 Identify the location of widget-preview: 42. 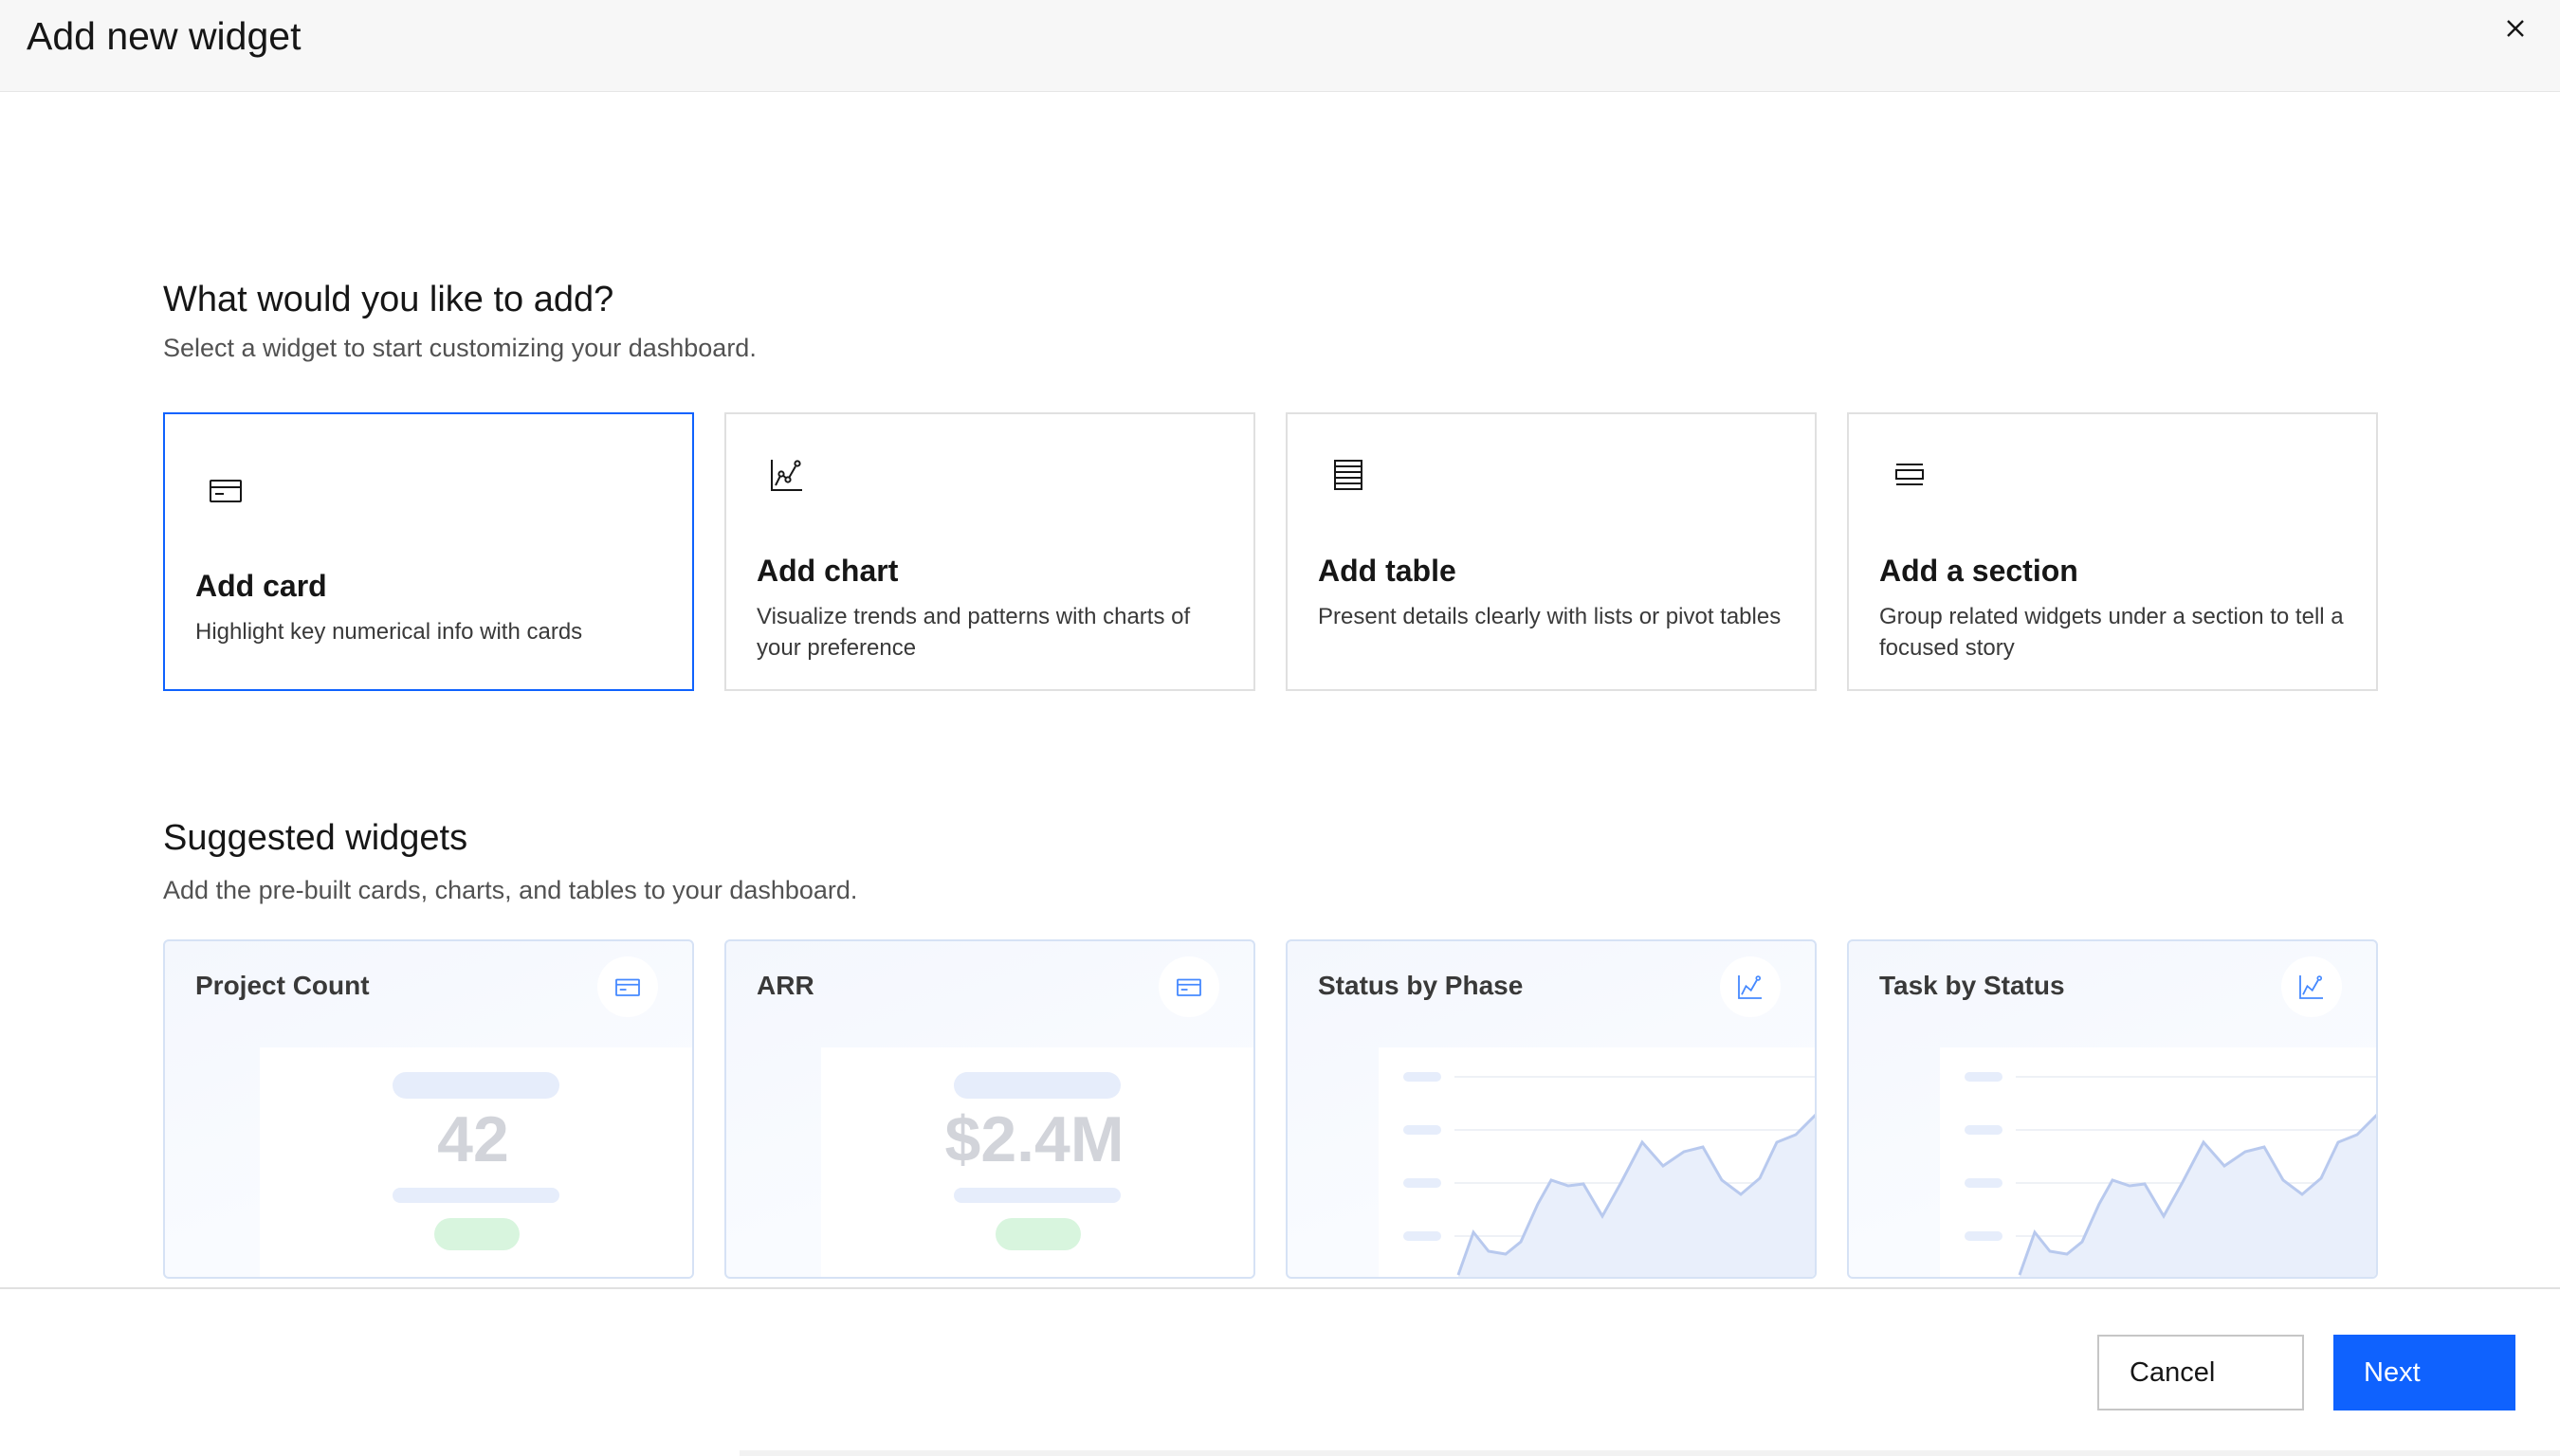
(476, 1162).